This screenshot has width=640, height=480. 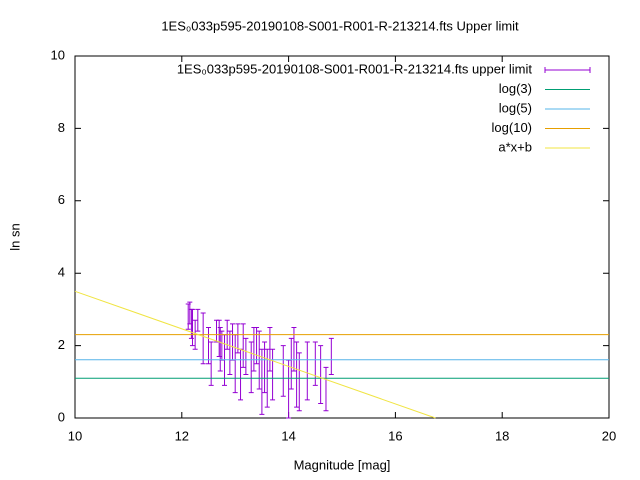 What do you see at coordinates (609, 435) in the screenshot?
I see `x-tick-label: 20` at bounding box center [609, 435].